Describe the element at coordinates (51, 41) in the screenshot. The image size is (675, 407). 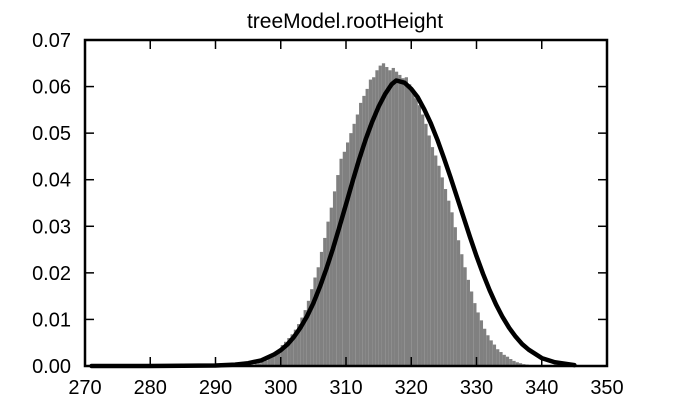
I see `y-tick-label: 0.07` at that location.